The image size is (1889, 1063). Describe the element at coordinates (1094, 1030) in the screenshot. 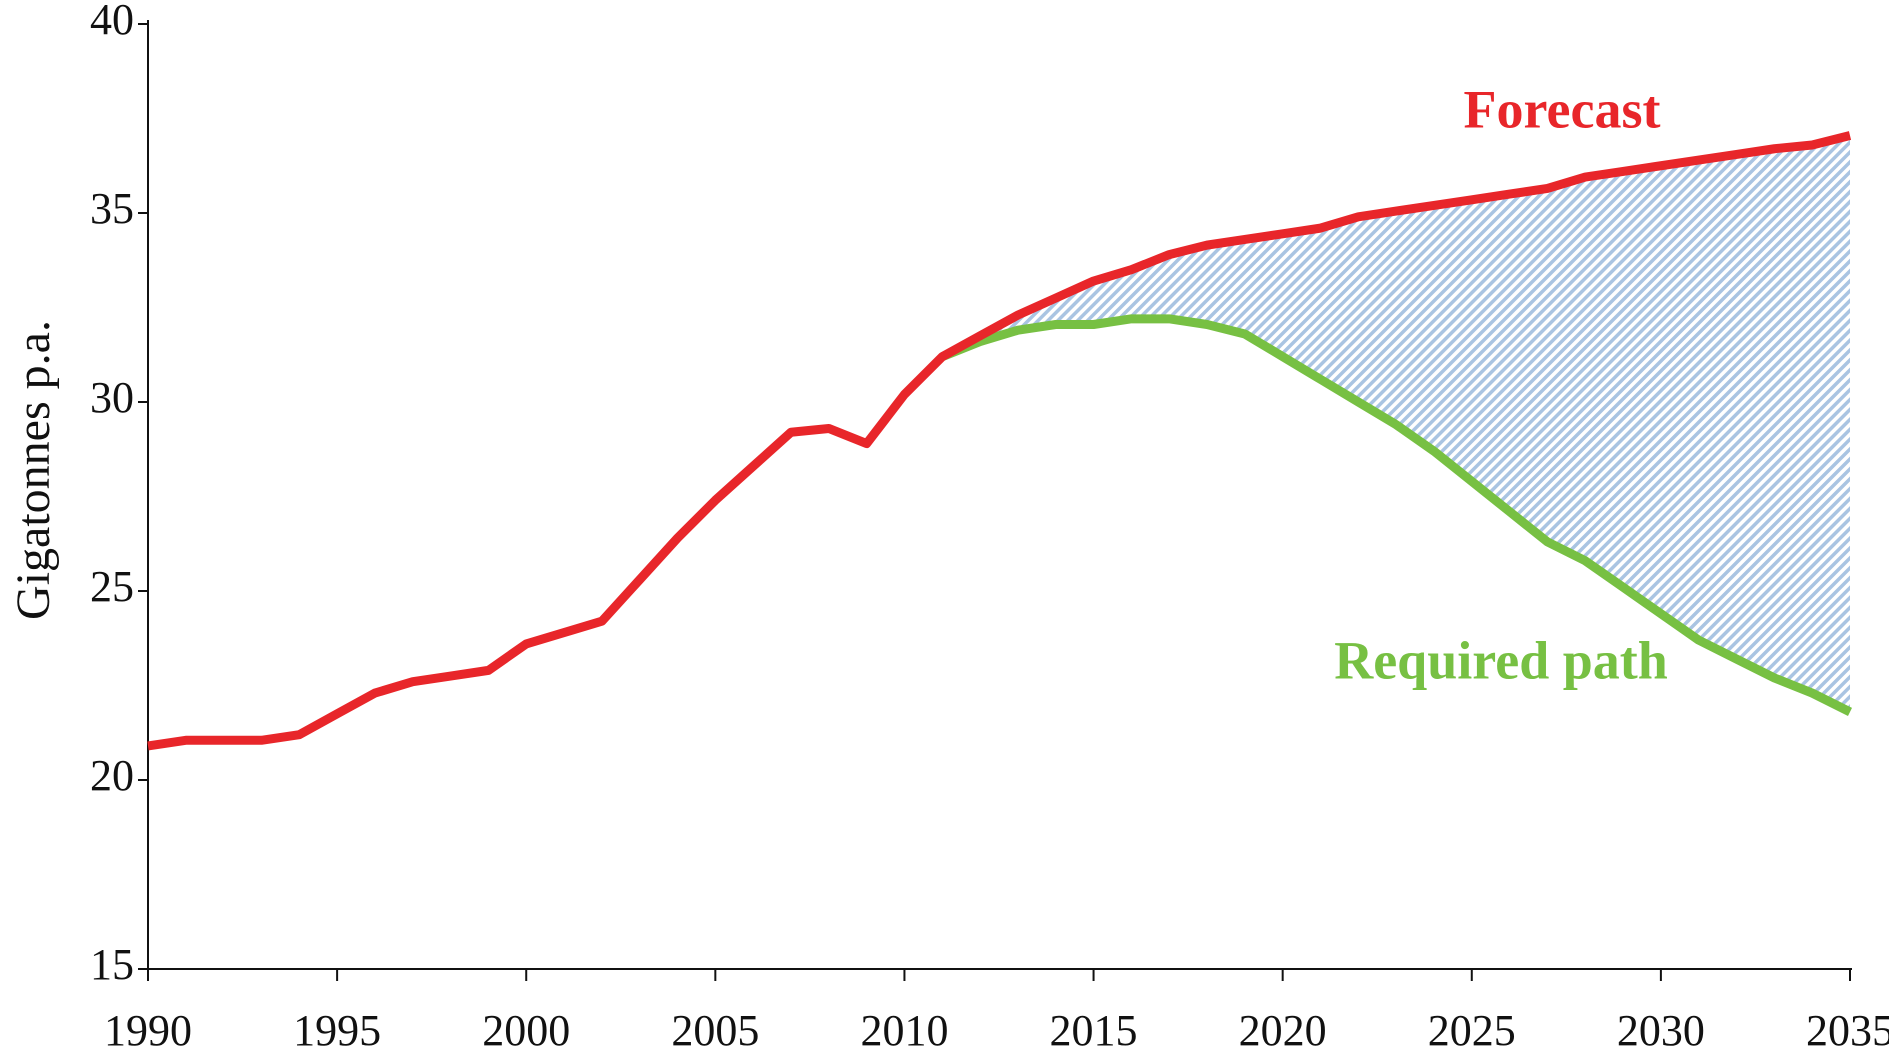

I see `x-tick-label: 2015` at that location.